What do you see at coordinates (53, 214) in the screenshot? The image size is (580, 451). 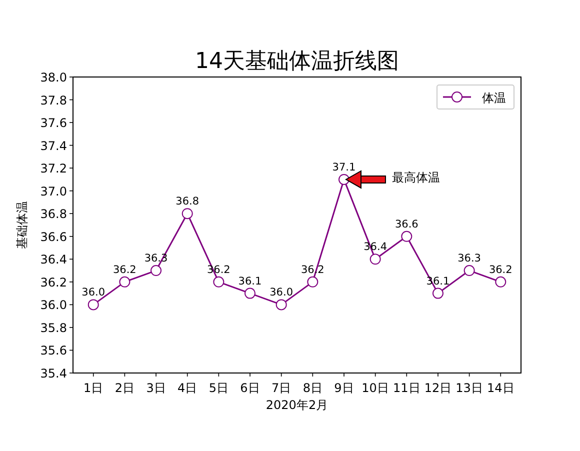 I see `y-tick-label: 36.8` at bounding box center [53, 214].